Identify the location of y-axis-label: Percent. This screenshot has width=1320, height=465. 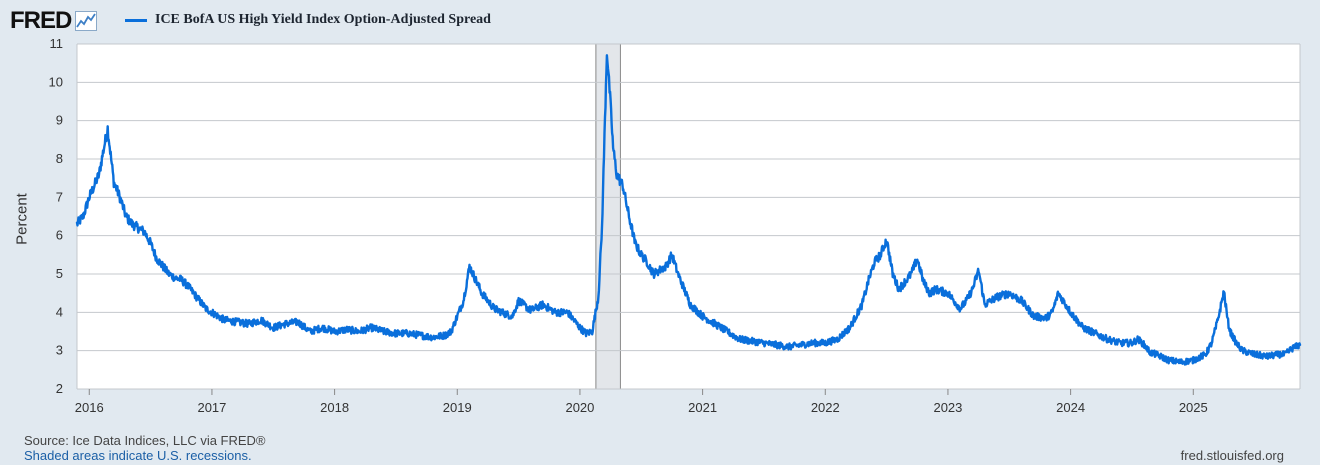
(22, 219).